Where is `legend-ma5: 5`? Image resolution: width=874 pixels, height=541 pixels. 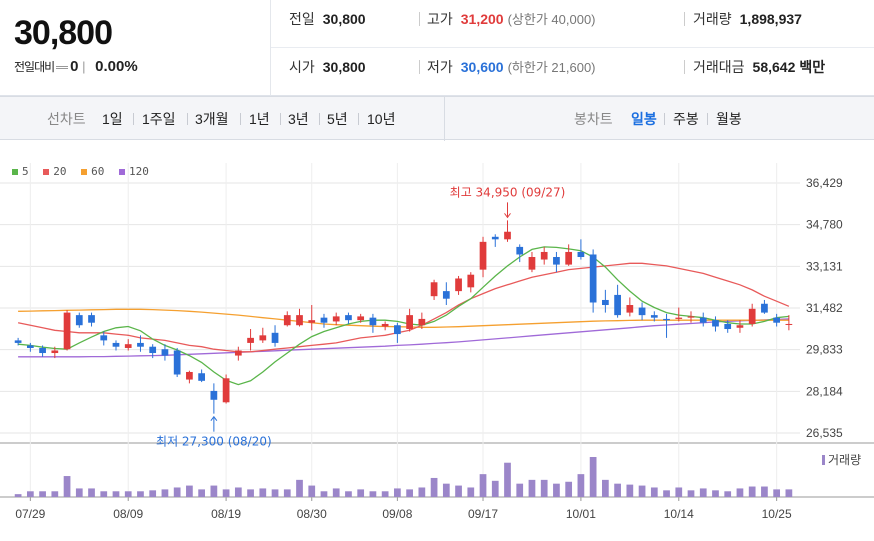
legend-ma5: 5 is located at coordinates (20, 171).